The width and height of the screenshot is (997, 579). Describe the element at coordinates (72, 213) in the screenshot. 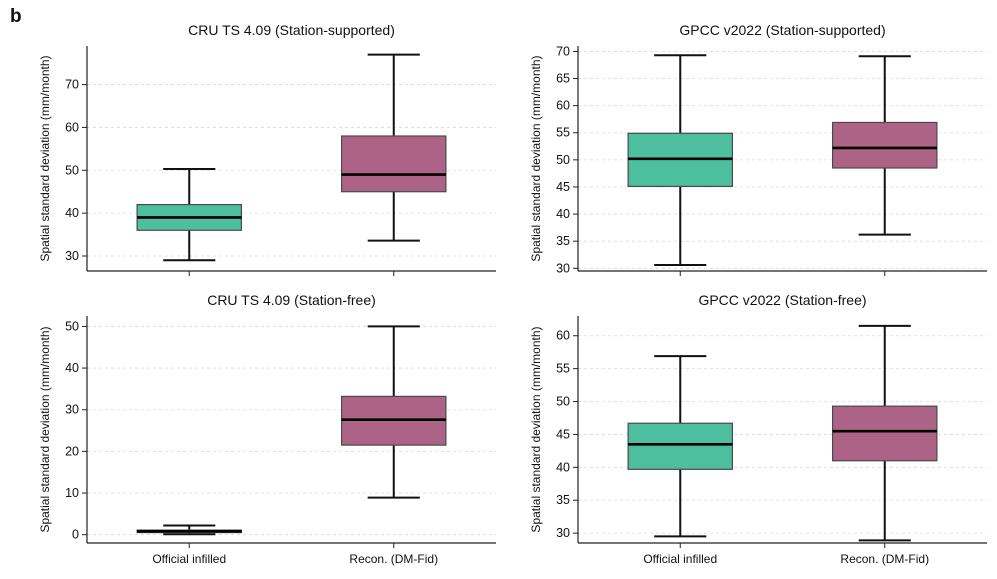

I see `panel1-ytick-label-1: 40` at that location.